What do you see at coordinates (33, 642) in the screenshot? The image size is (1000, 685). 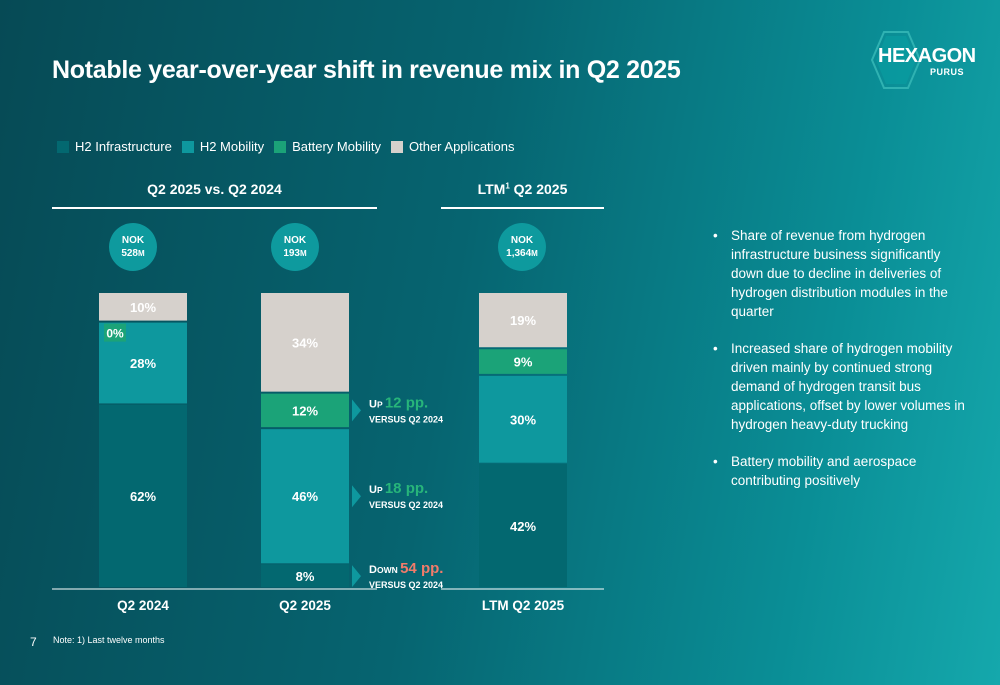 I see `page-number: 7` at bounding box center [33, 642].